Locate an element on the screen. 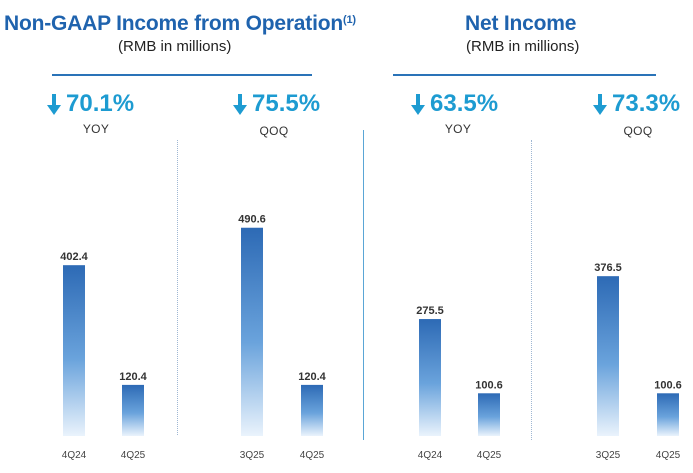 The height and width of the screenshot is (473, 693). panel-subtitle-non-gaap: (RMB in millions) is located at coordinates (175, 46).